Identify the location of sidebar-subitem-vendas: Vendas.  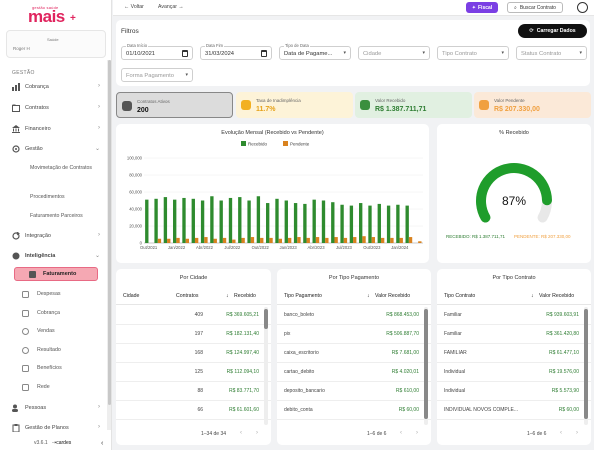
(62, 331).